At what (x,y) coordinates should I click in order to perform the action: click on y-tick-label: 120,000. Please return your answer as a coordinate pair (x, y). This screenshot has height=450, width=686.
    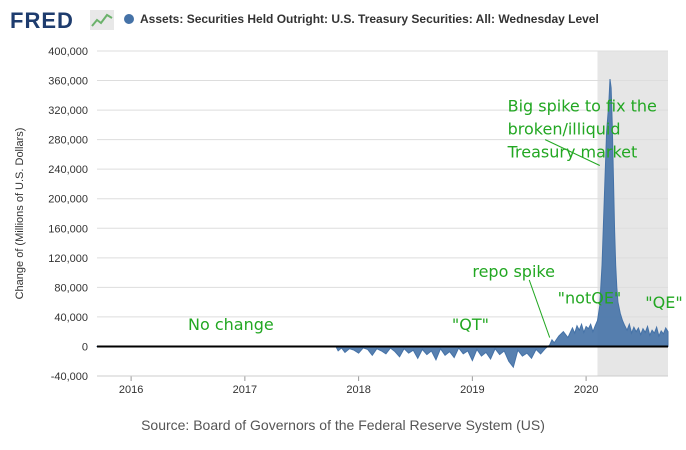
    Looking at the image, I should click on (68, 259).